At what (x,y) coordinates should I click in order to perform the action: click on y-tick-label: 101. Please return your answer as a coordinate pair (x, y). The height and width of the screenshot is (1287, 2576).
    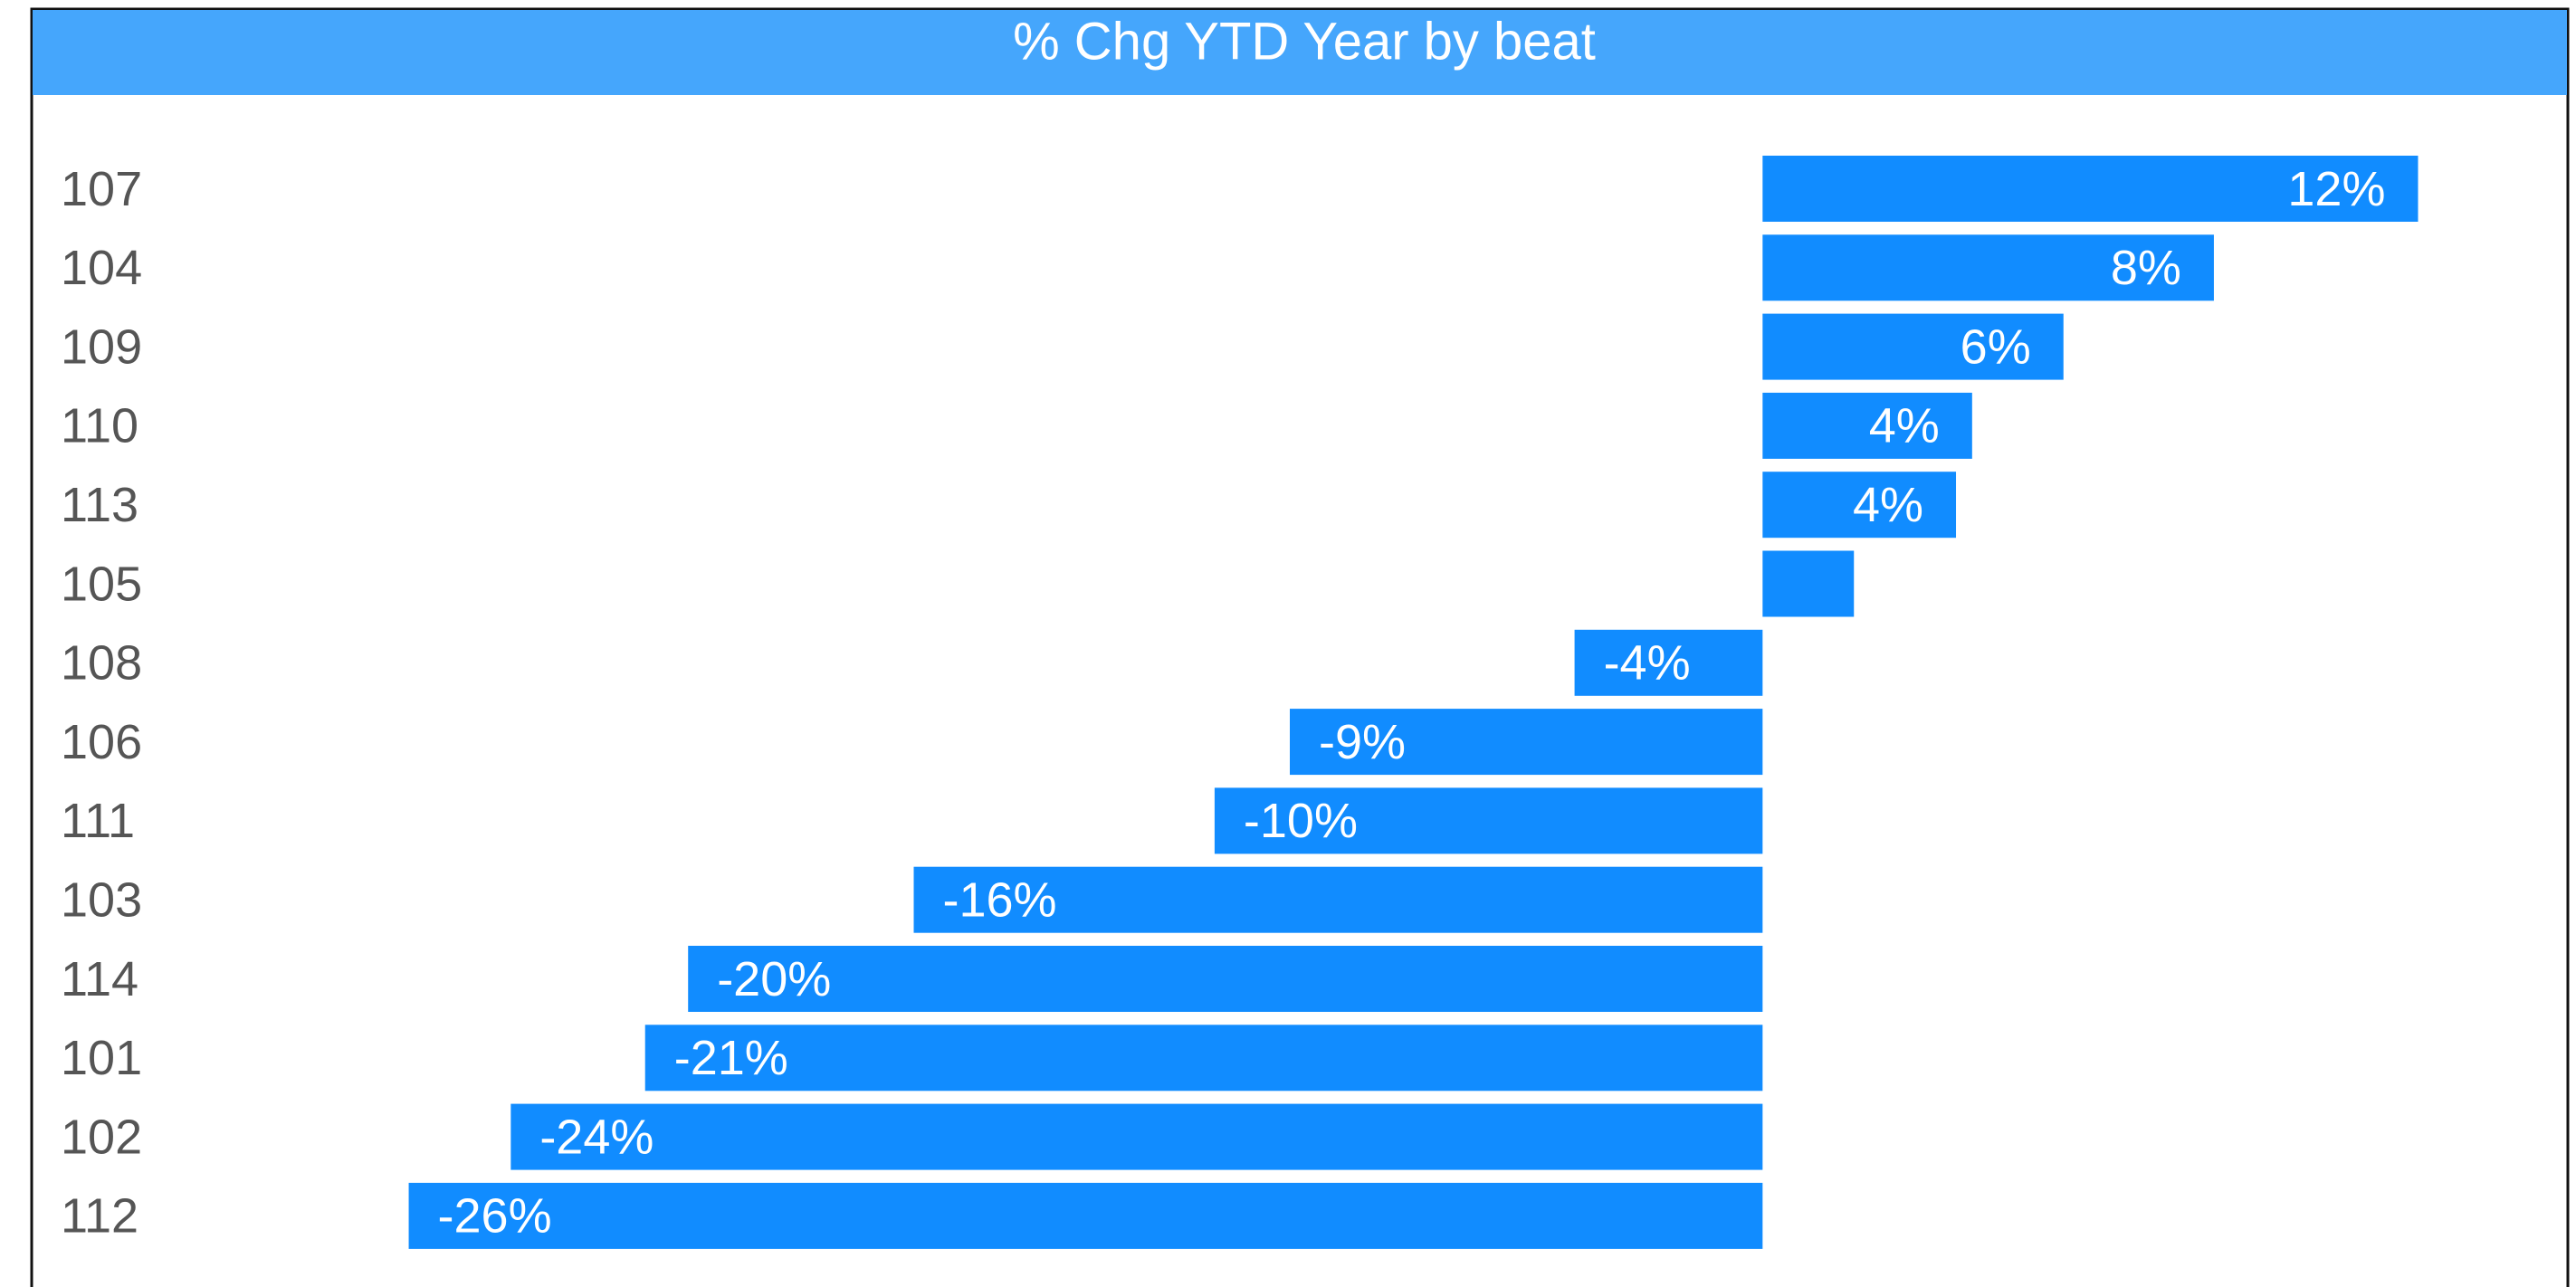
    Looking at the image, I should click on (101, 1058).